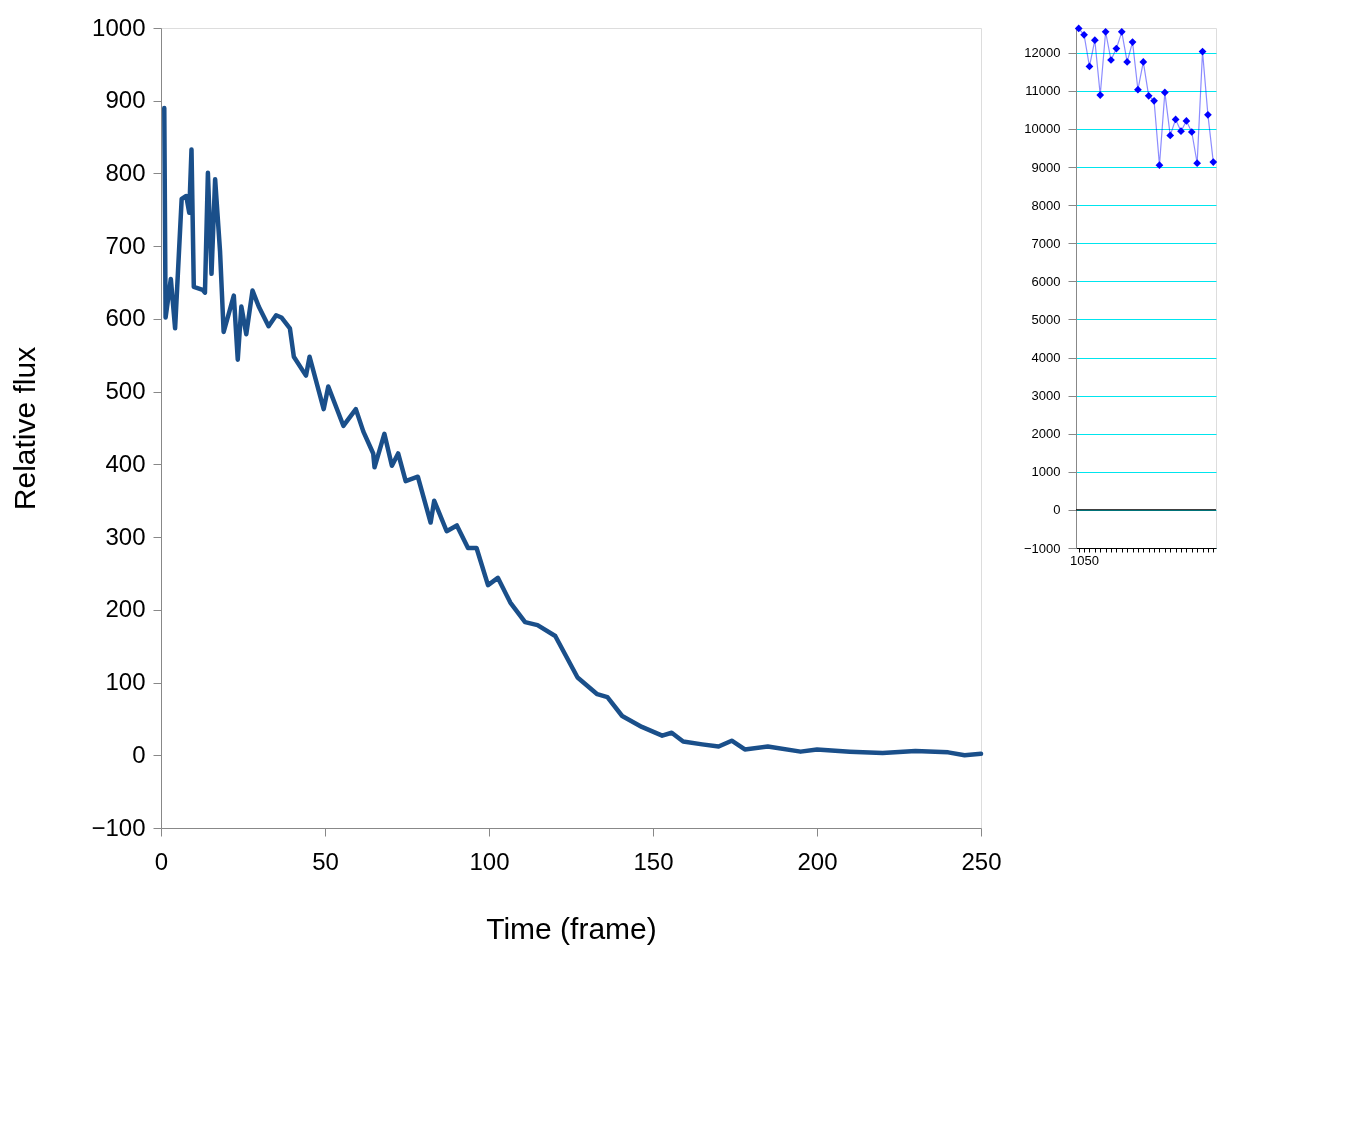  I want to click on x-tick-label: 150, so click(653, 861).